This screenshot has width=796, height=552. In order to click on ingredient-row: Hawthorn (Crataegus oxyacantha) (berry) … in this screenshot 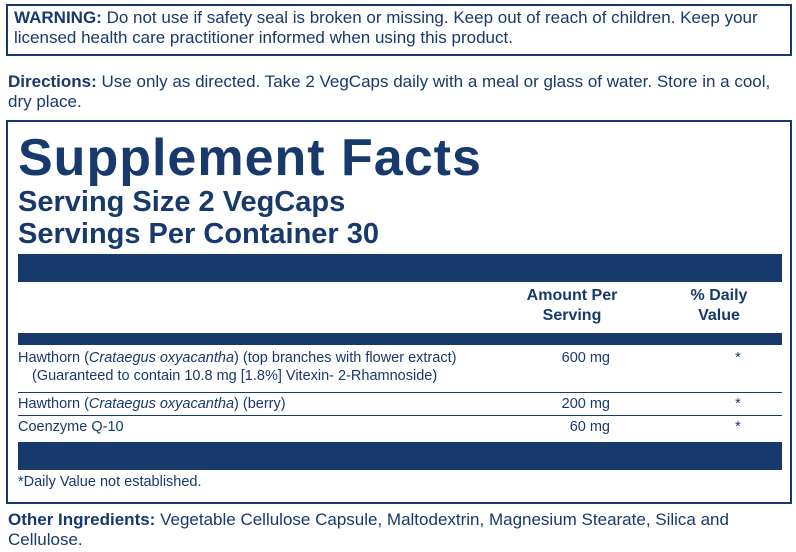, I will do `click(400, 404)`.